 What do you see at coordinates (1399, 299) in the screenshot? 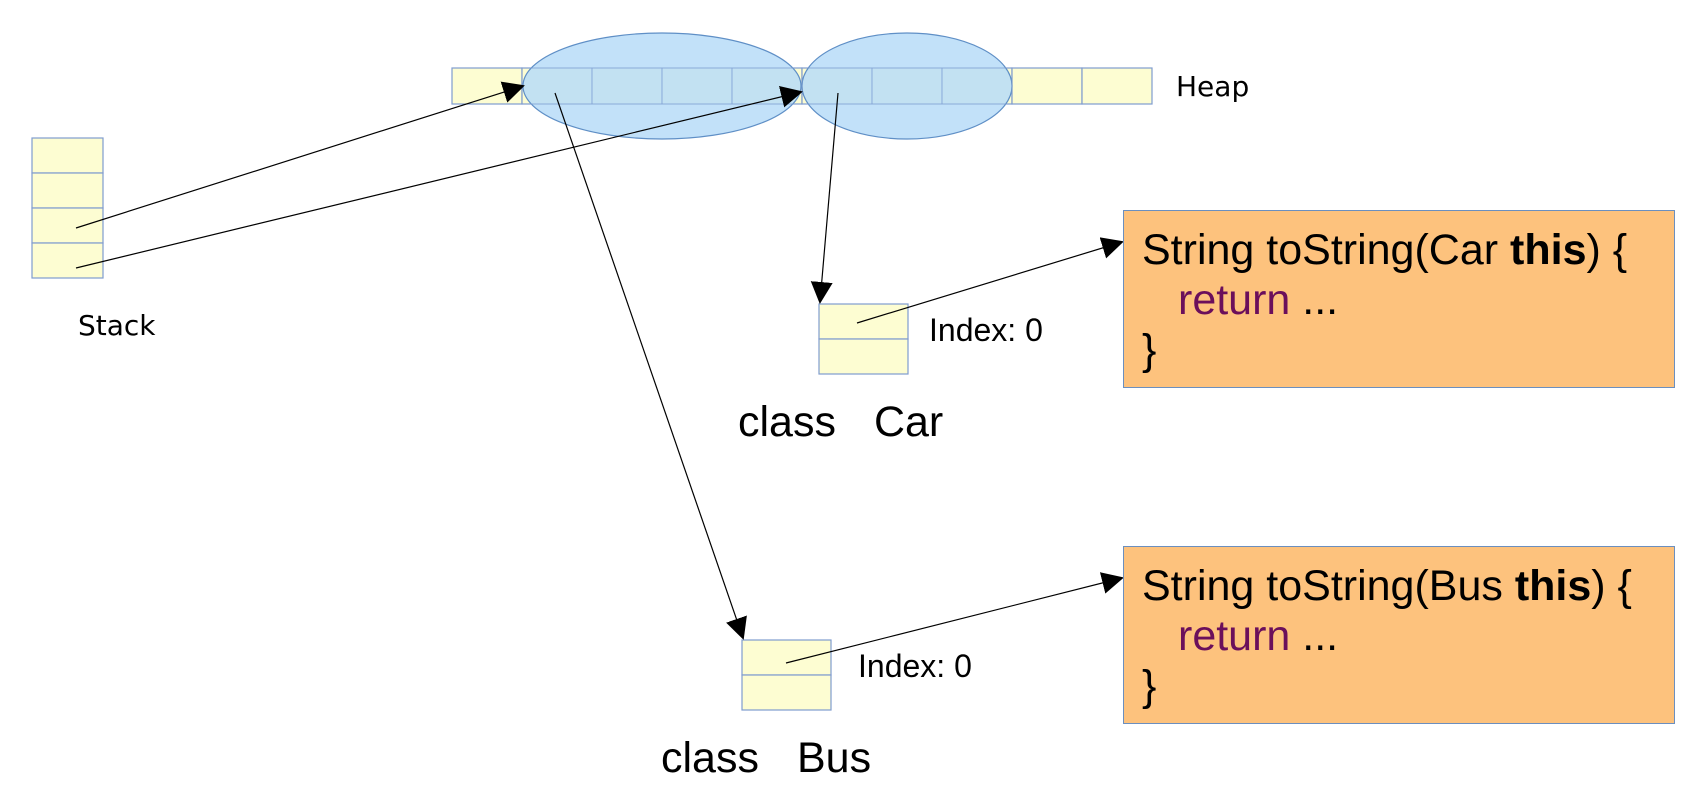
I see `car-tostring-method: String toString(Car this) { return ... }` at bounding box center [1399, 299].